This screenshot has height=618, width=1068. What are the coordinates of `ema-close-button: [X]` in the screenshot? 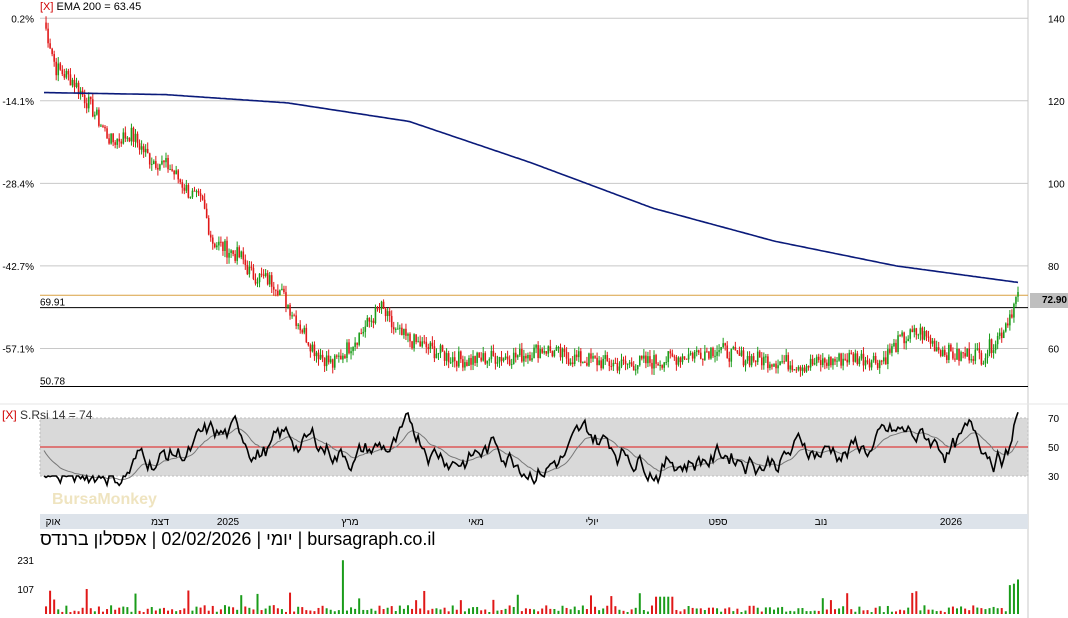 It's located at (47, 7).